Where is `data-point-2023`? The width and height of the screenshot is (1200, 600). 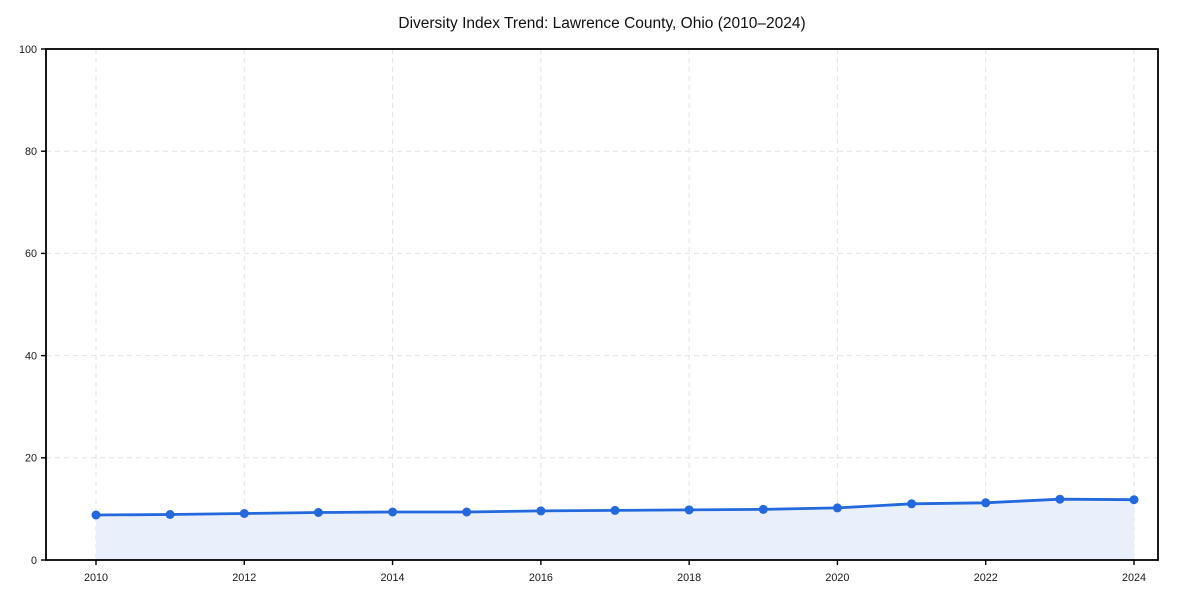 data-point-2023 is located at coordinates (1060, 499).